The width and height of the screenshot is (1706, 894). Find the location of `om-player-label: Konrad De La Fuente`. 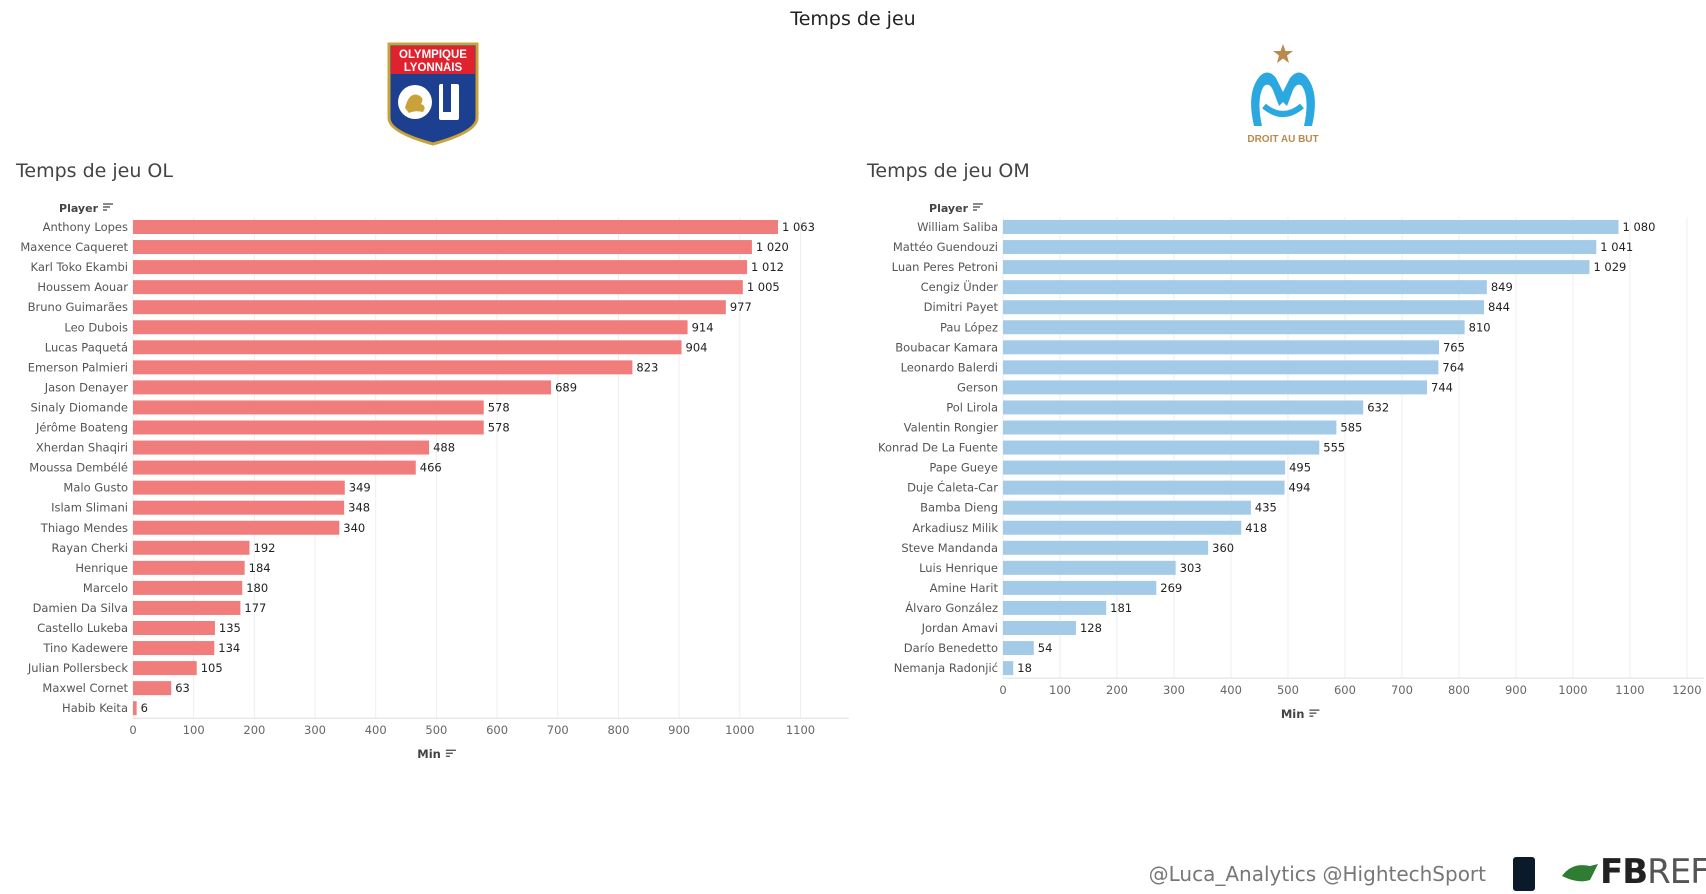

om-player-label: Konrad De La Fuente is located at coordinates (938, 448).